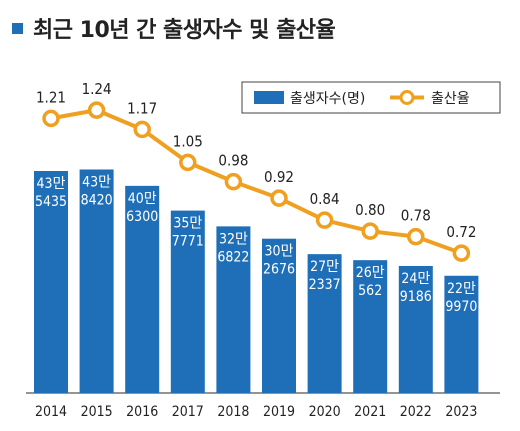 The image size is (520, 431). I want to click on bar-value-label-rest-2019: 2676, so click(279, 270).